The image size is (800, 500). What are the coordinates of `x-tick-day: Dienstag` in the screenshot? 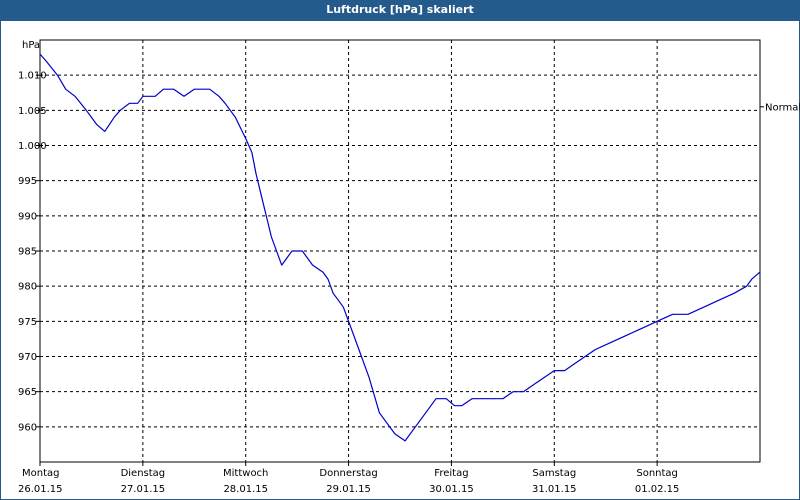 It's located at (143, 473).